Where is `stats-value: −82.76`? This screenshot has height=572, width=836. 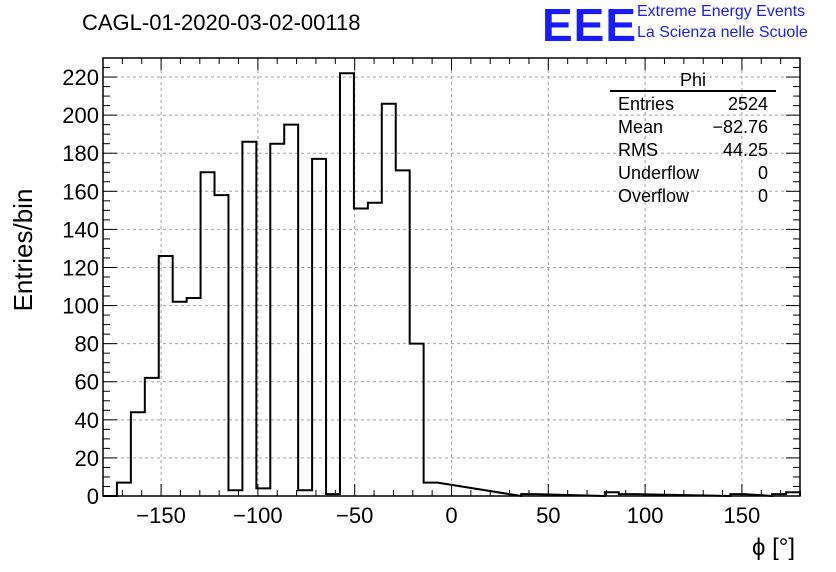
stats-value: −82.76 is located at coordinates (740, 127).